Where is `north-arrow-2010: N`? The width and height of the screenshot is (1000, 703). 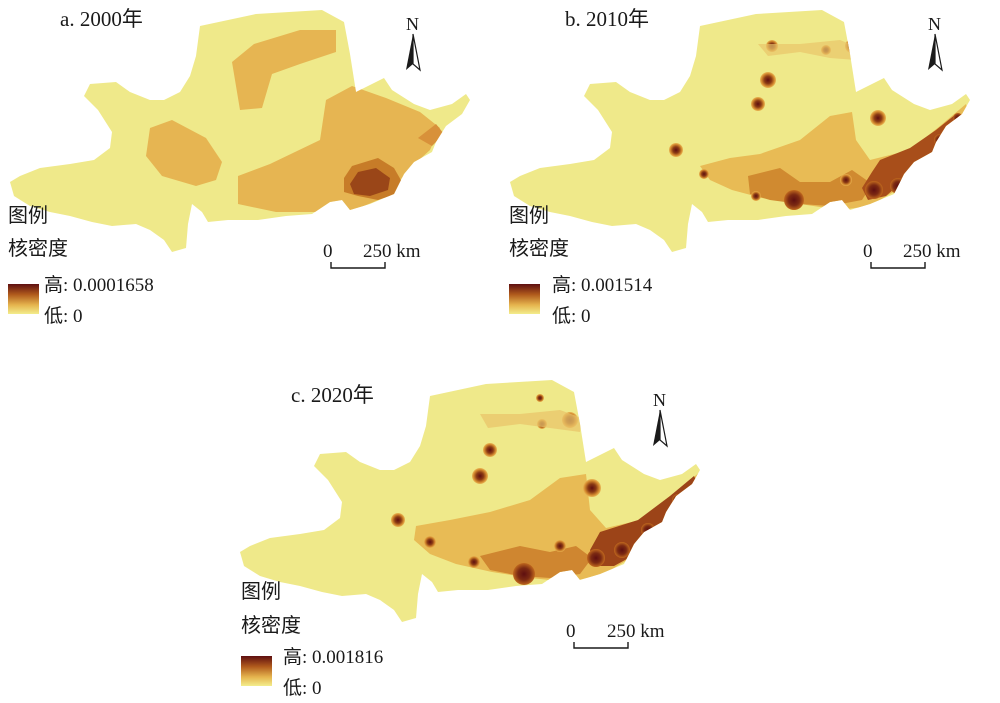
north-arrow-2010: N is located at coordinates (935, 43).